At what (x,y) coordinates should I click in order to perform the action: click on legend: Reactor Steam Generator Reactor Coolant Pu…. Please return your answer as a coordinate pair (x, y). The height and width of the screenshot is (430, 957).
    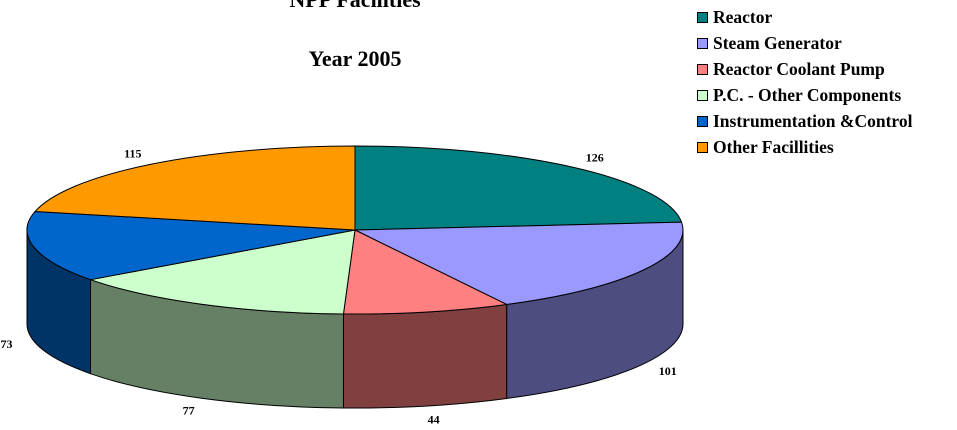
    Looking at the image, I should click on (804, 82).